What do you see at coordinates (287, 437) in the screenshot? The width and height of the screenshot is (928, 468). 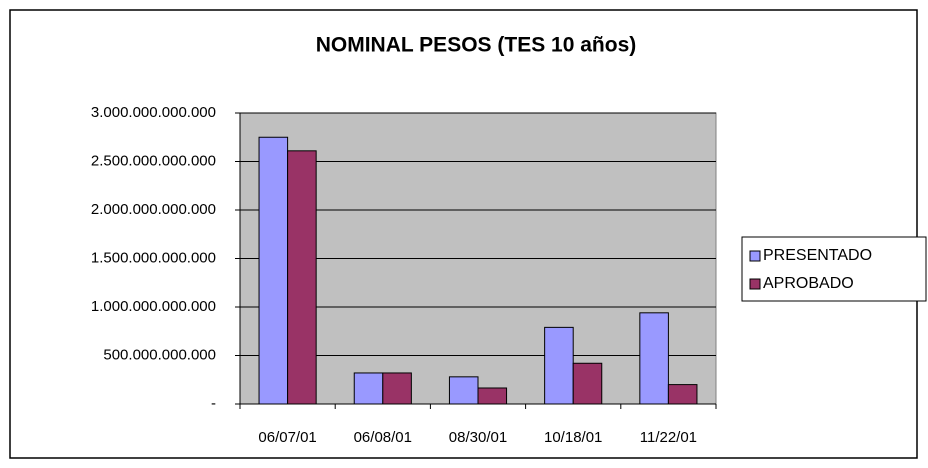 I see `x-tick-label: 06/07/01` at bounding box center [287, 437].